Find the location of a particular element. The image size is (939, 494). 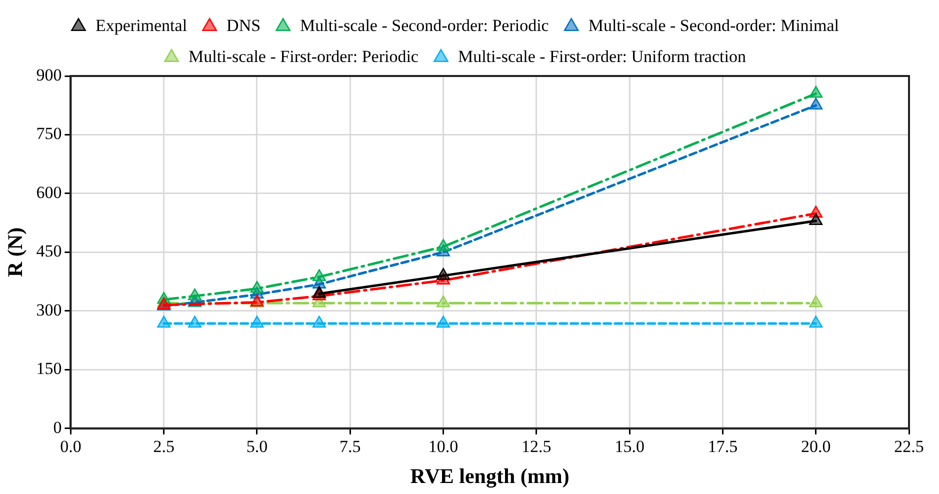

y-tick-label: 900 is located at coordinates (49, 74).